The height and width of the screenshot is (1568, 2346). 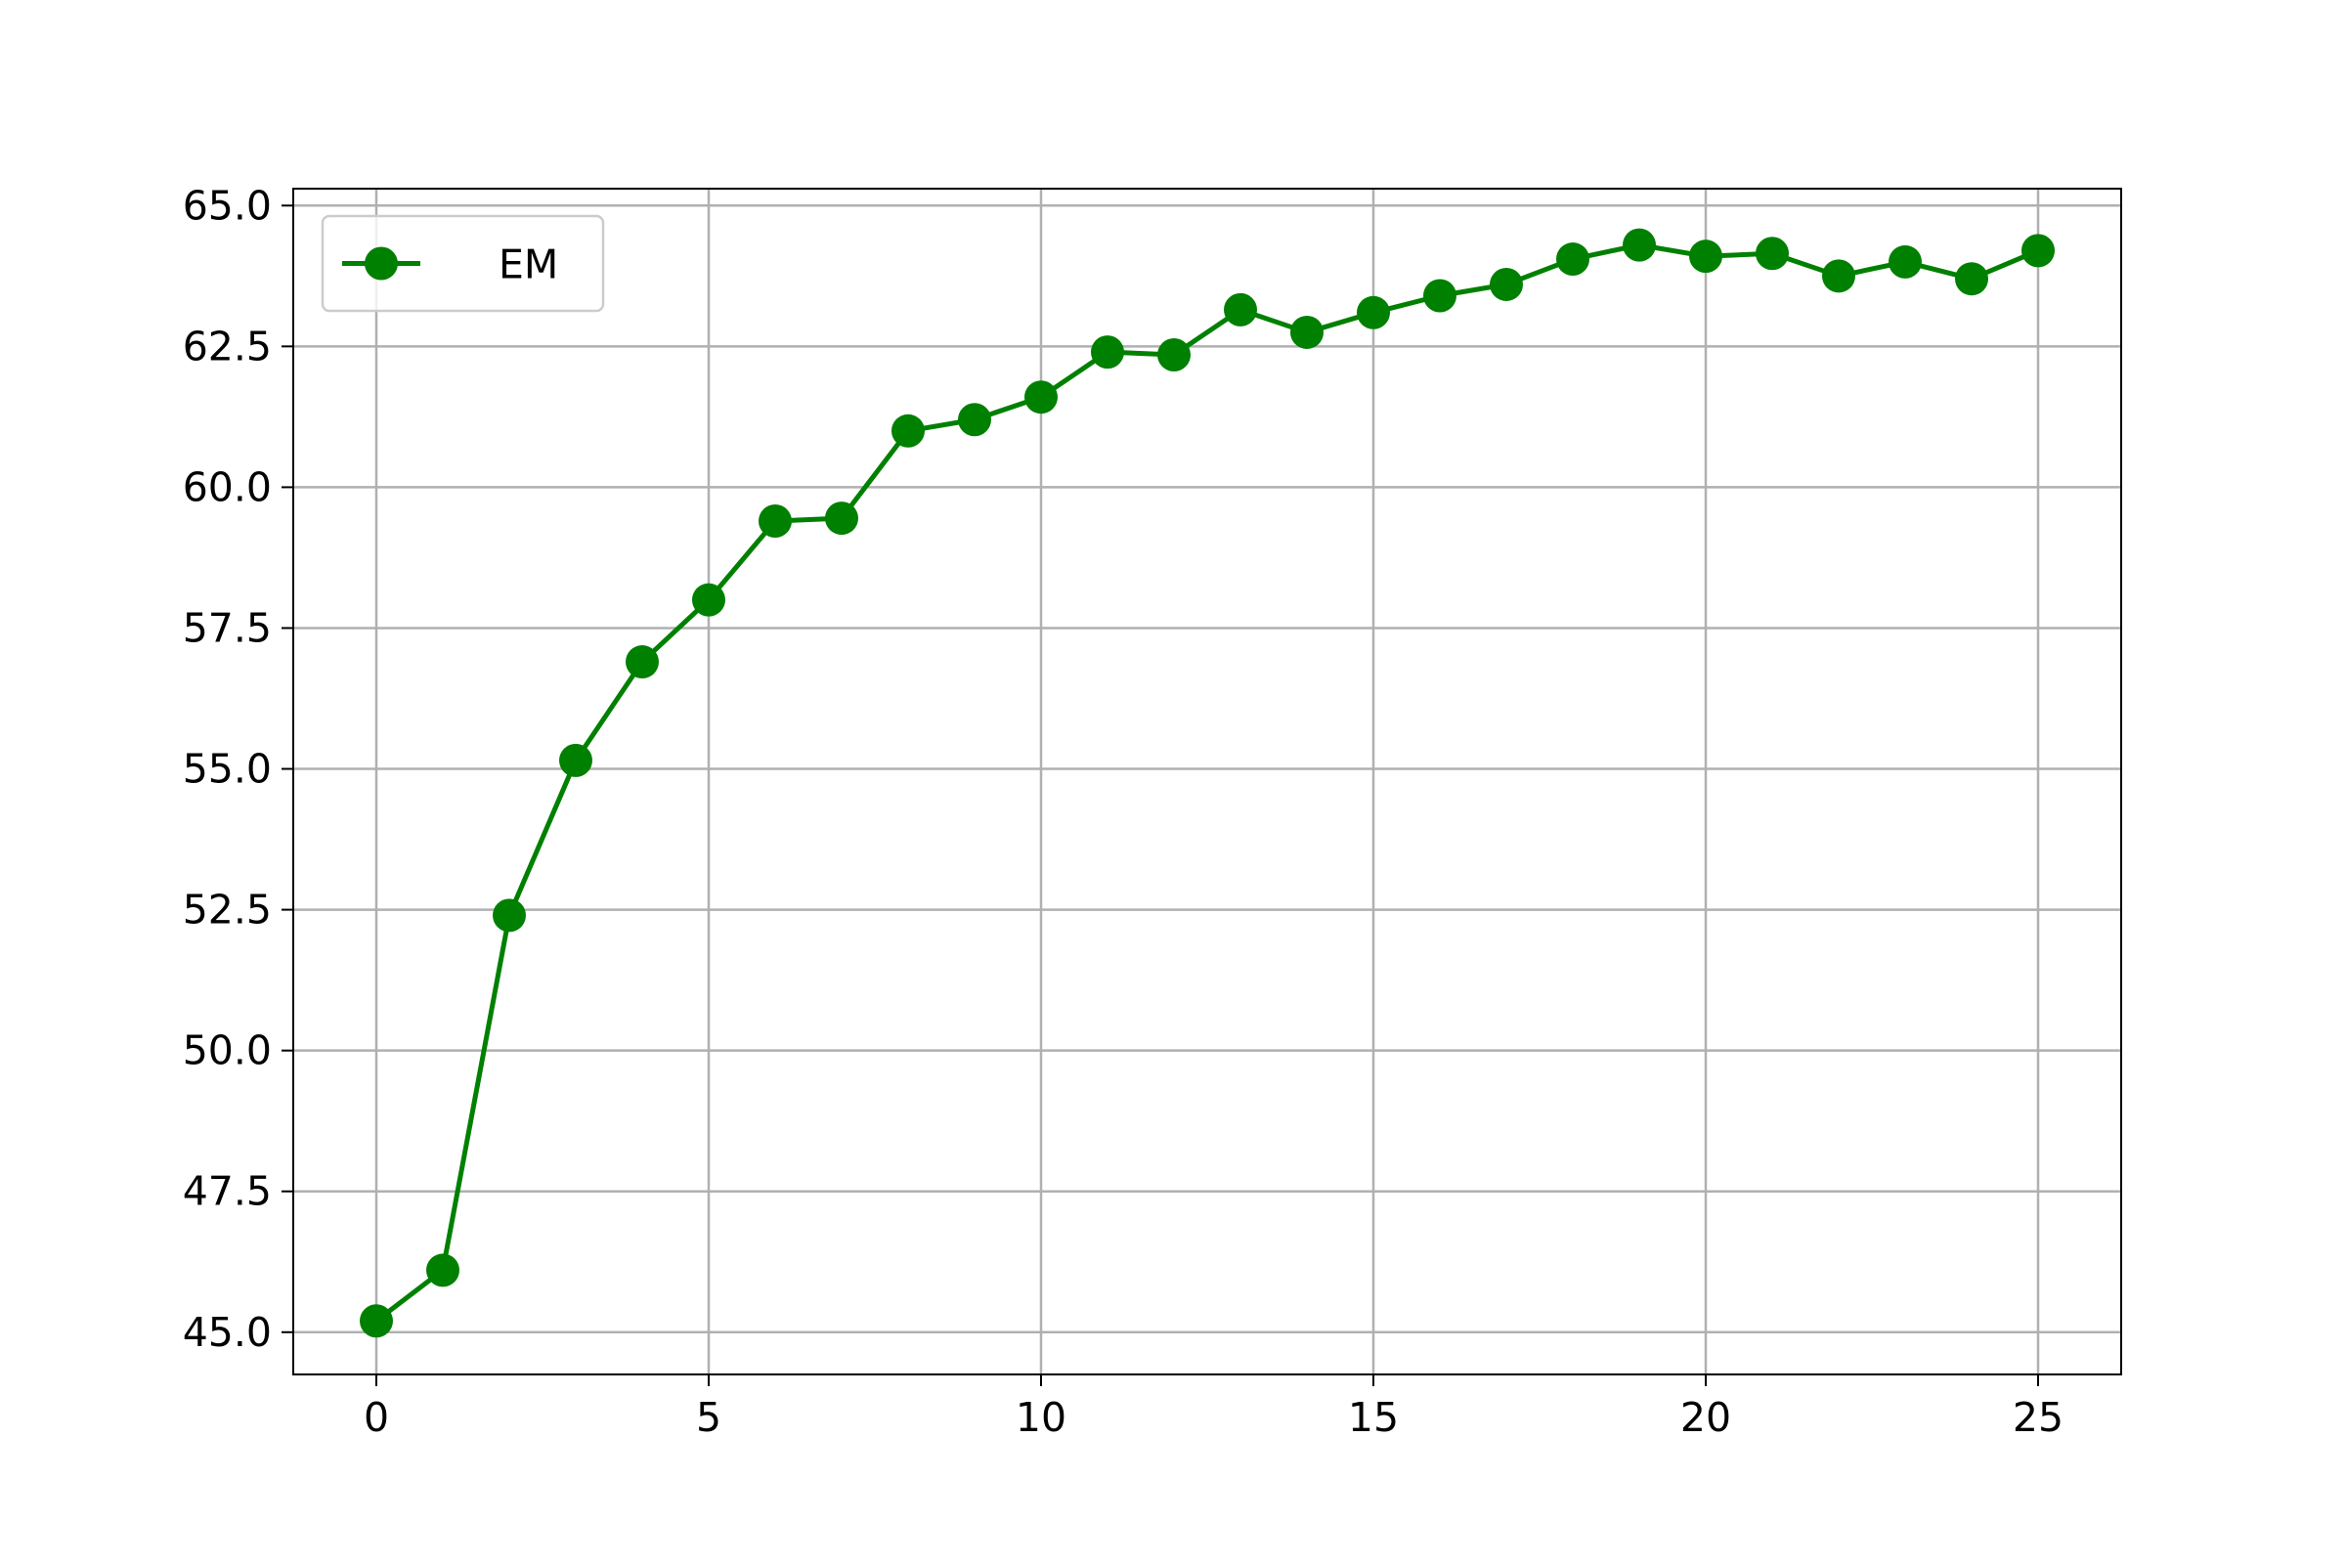 I want to click on y-tick-label: 57.5, so click(x=228, y=628).